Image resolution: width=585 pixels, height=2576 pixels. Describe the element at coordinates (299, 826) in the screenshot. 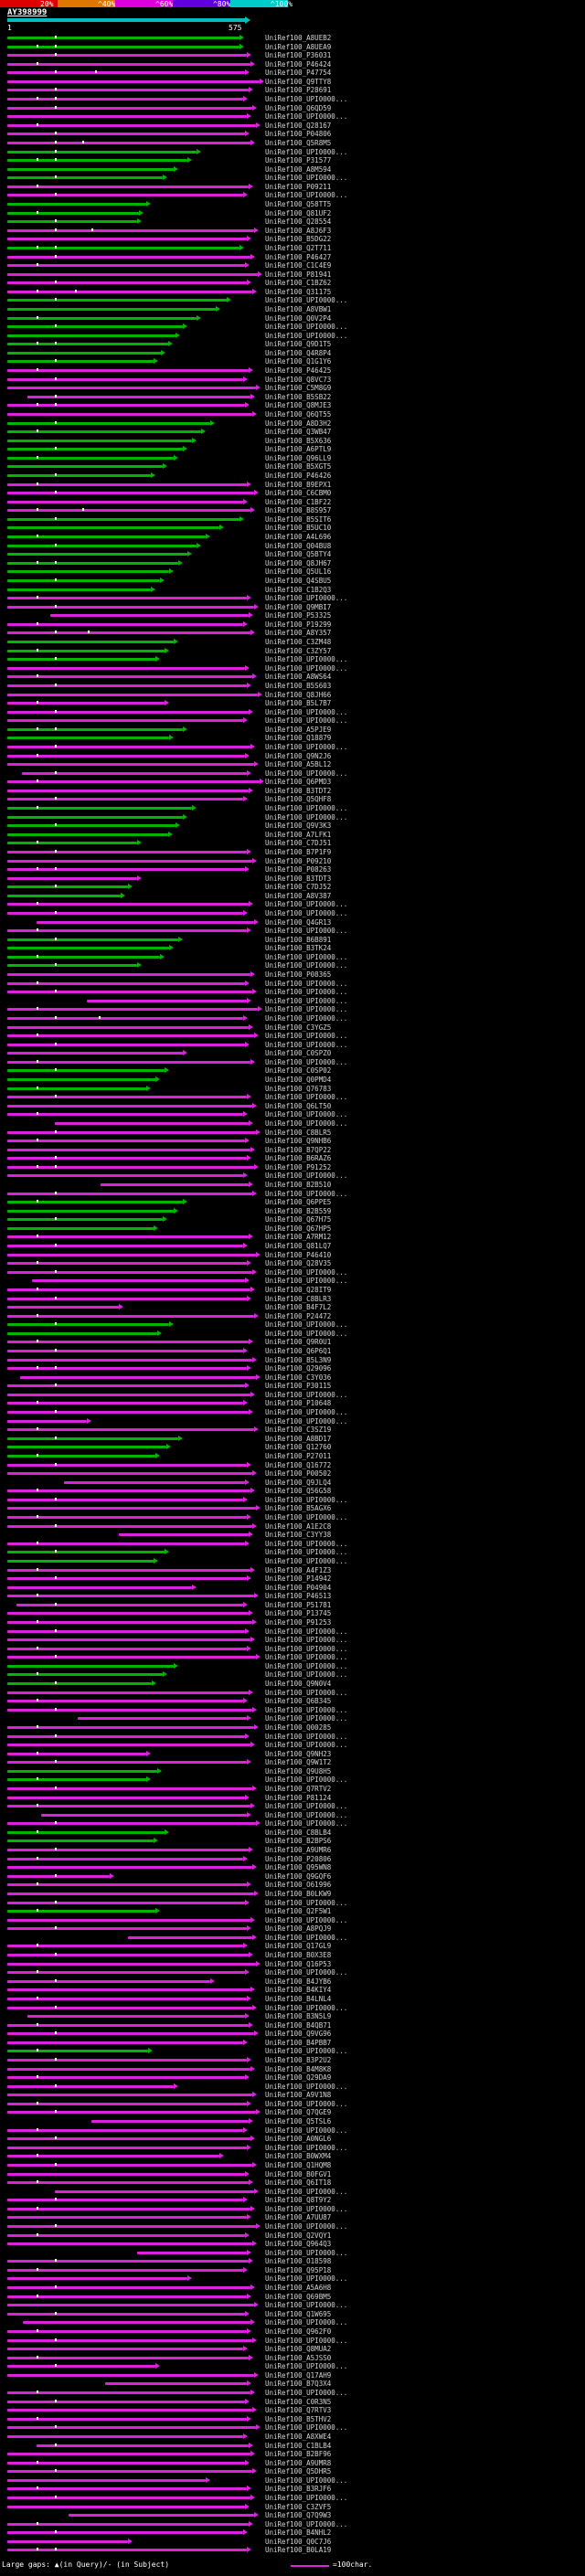

I see `hit-label: UniRef100_Q9V3K3` at that location.